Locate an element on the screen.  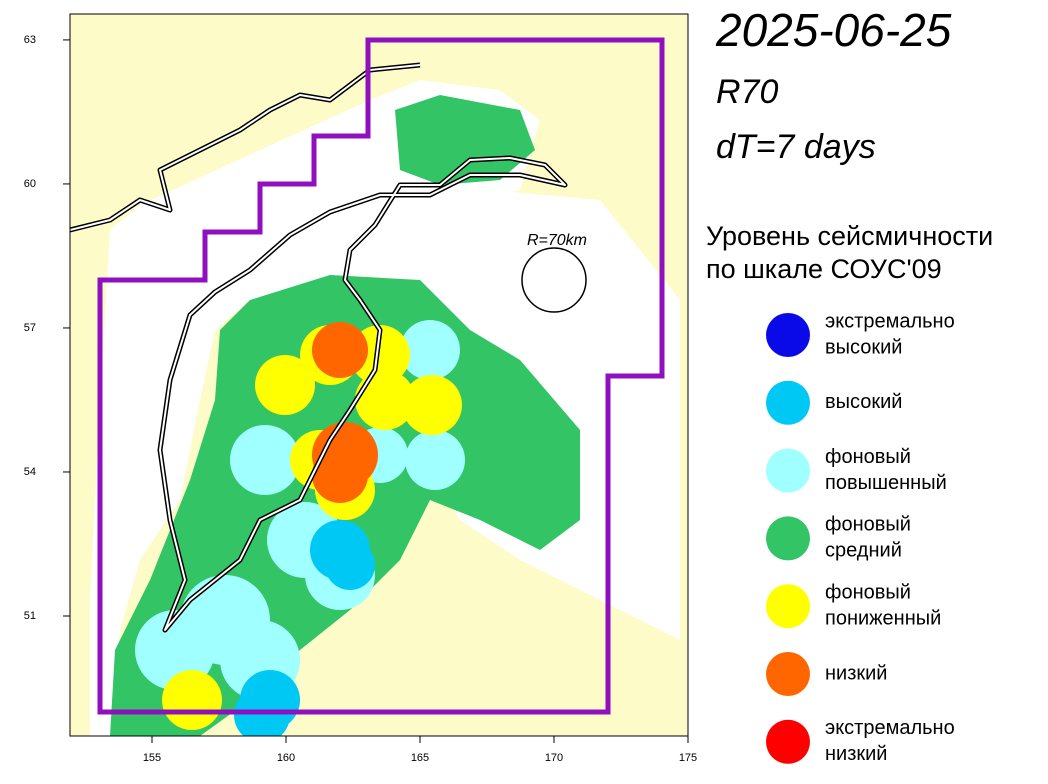
legend-title: по шкале СОУС'09 is located at coordinates (824, 269).